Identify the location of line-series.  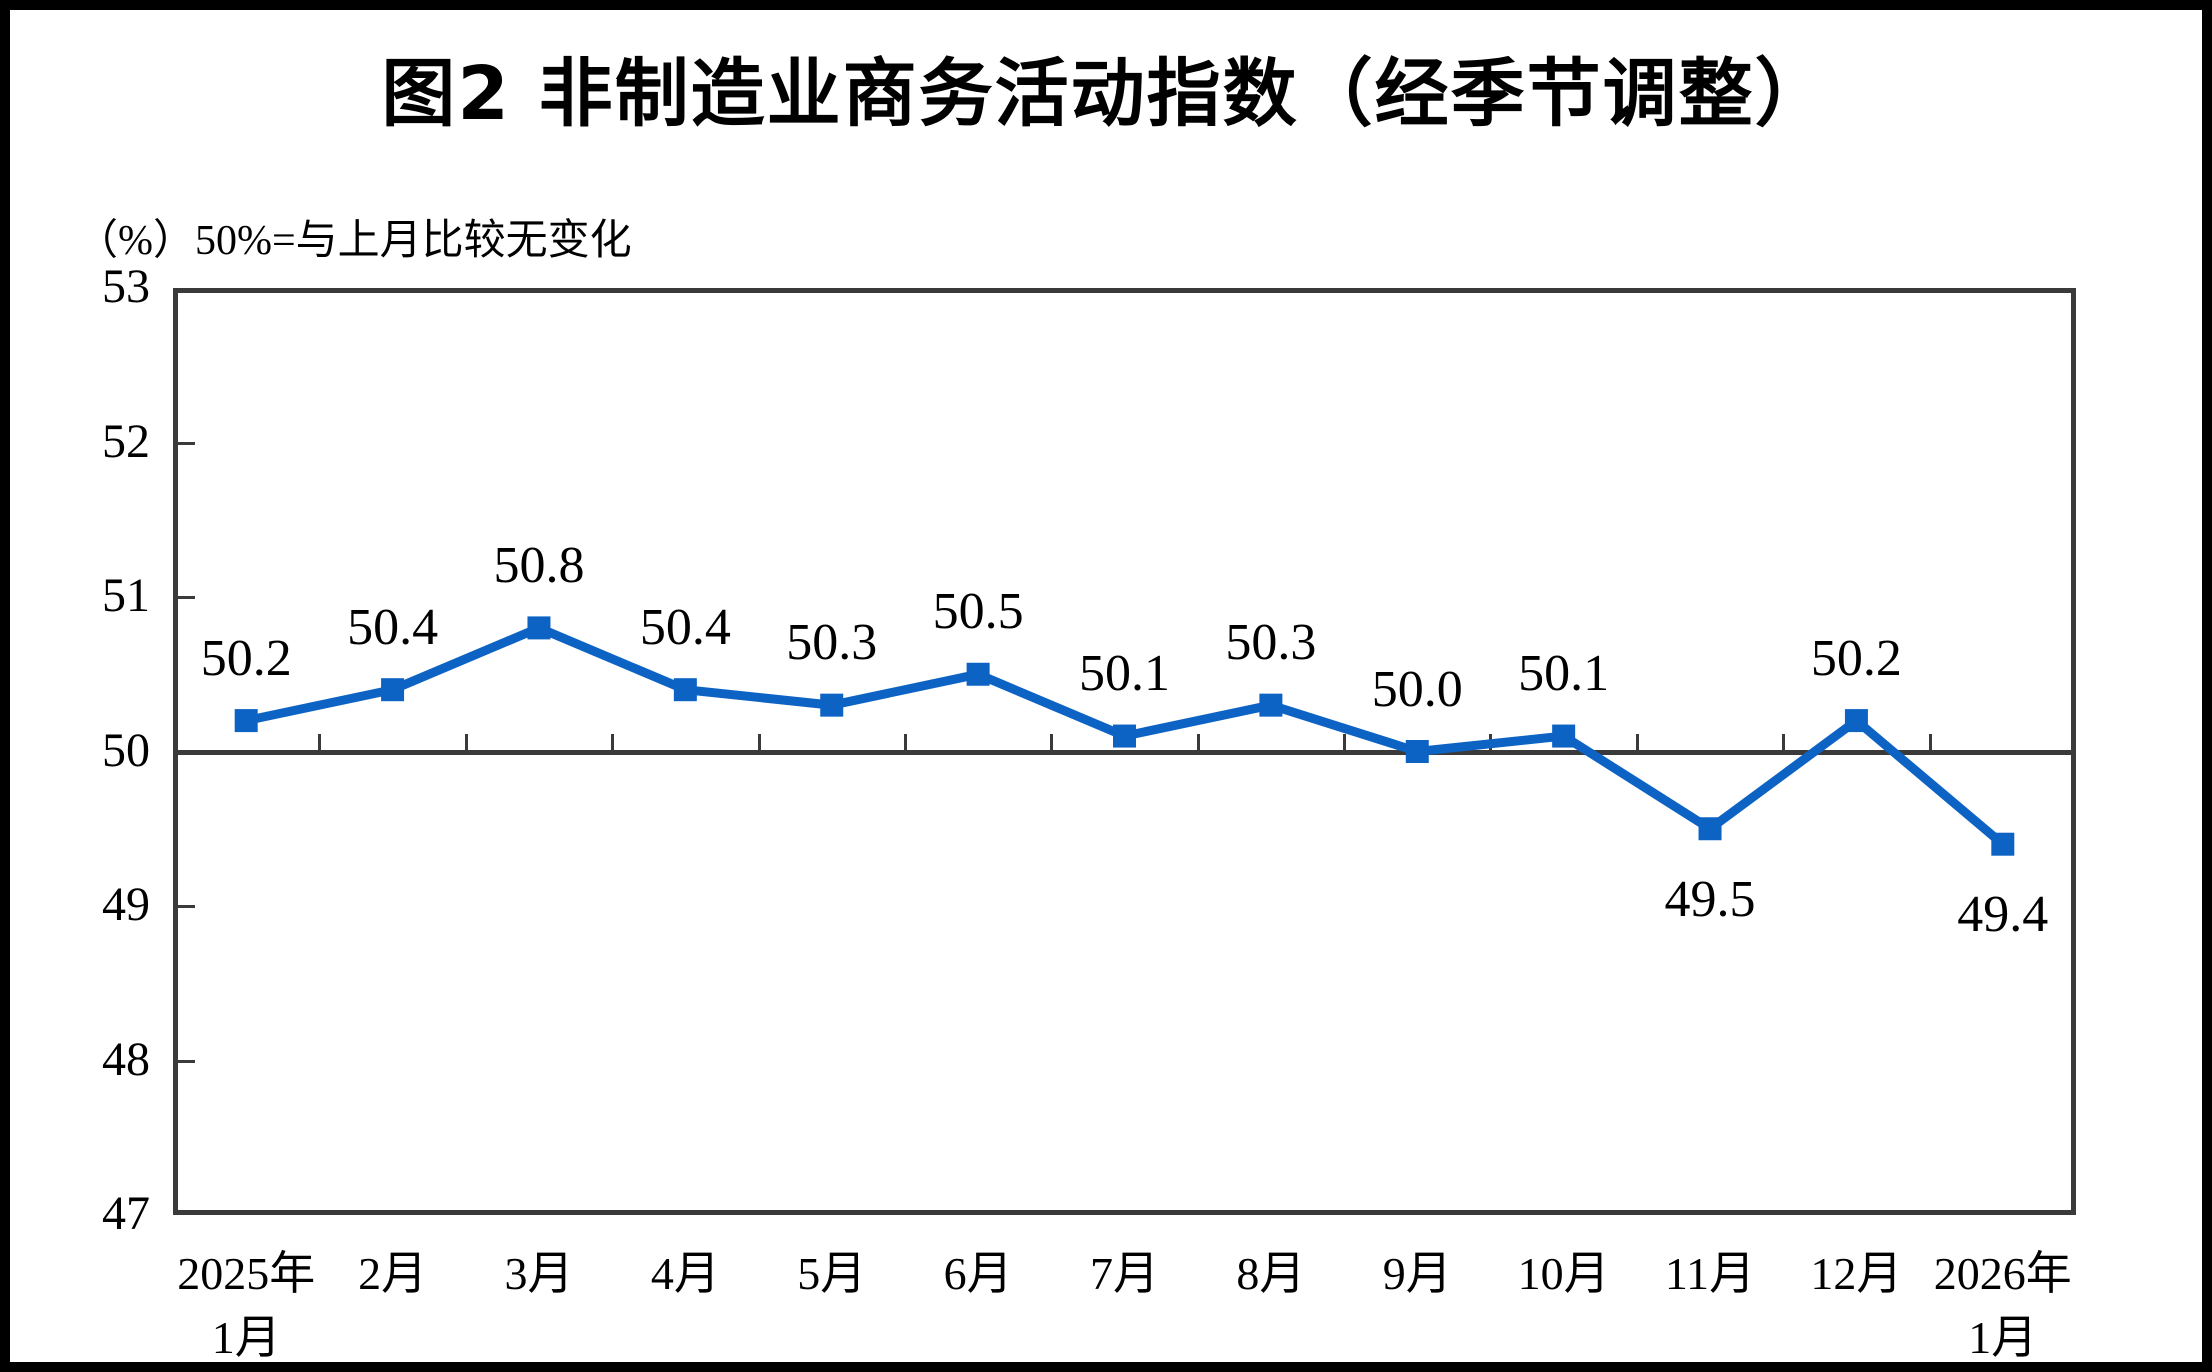
(1124, 736).